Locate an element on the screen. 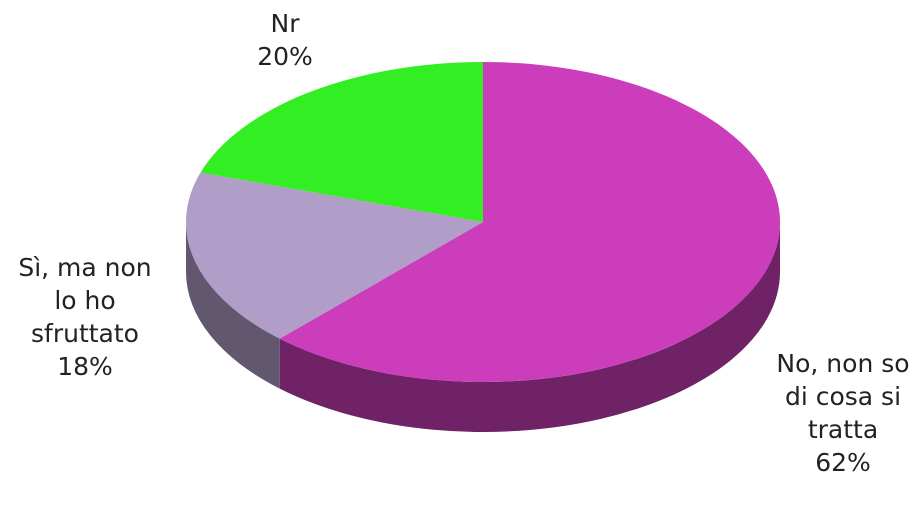 The image size is (923, 512). slice-label: No, non so di cosa si tratta is located at coordinates (842, 396).